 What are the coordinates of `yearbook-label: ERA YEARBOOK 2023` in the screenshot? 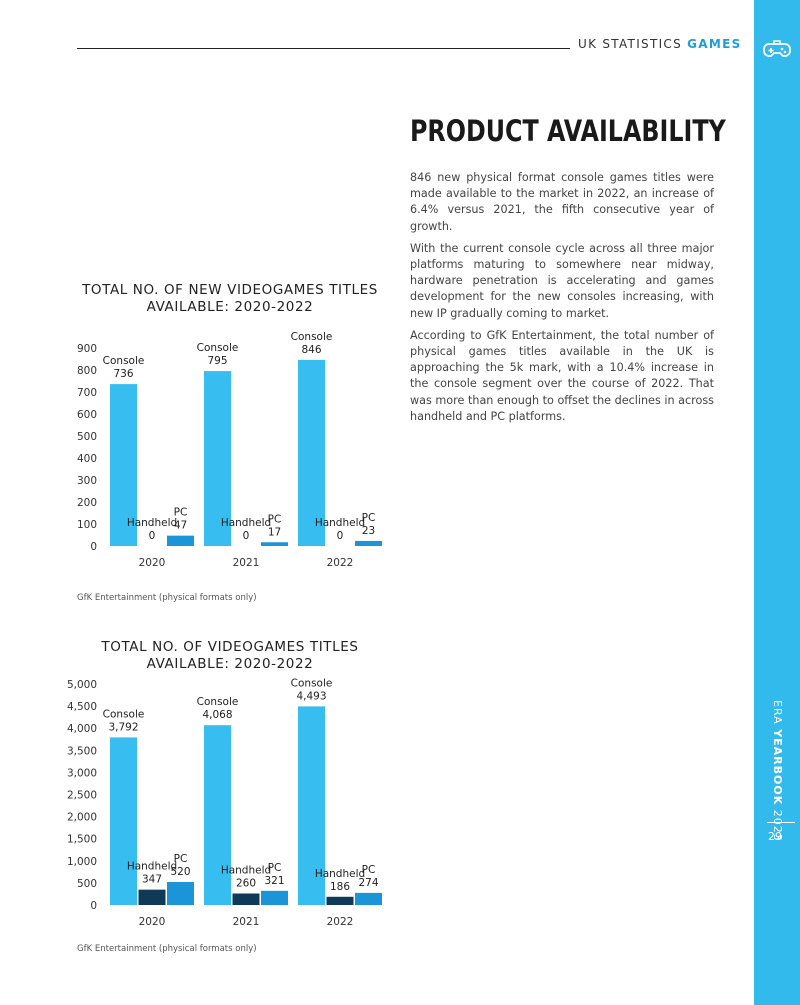 It's located at (777, 771).